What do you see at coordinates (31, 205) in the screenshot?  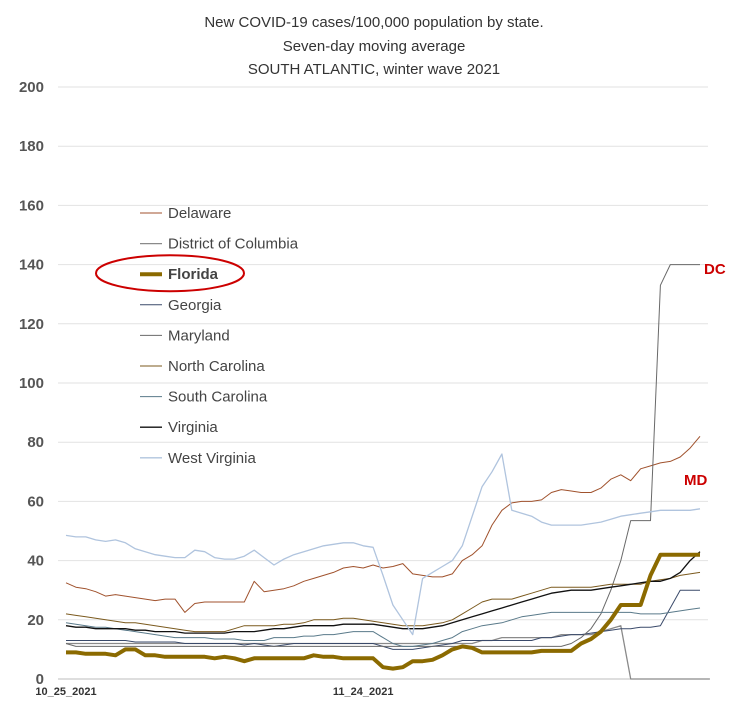 I see `y-tick-label: 160` at bounding box center [31, 205].